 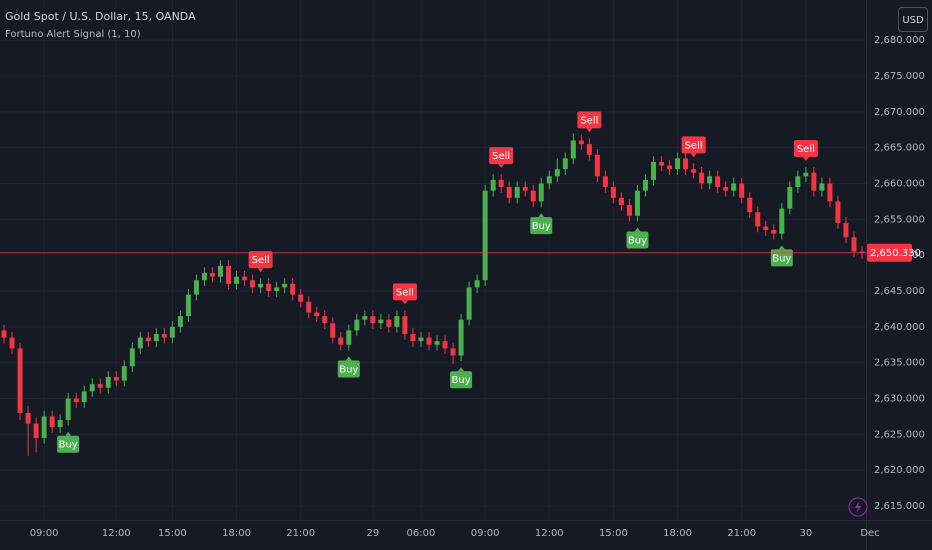 What do you see at coordinates (899, 148) in the screenshot?
I see `y-tick-label: 2,665.000` at bounding box center [899, 148].